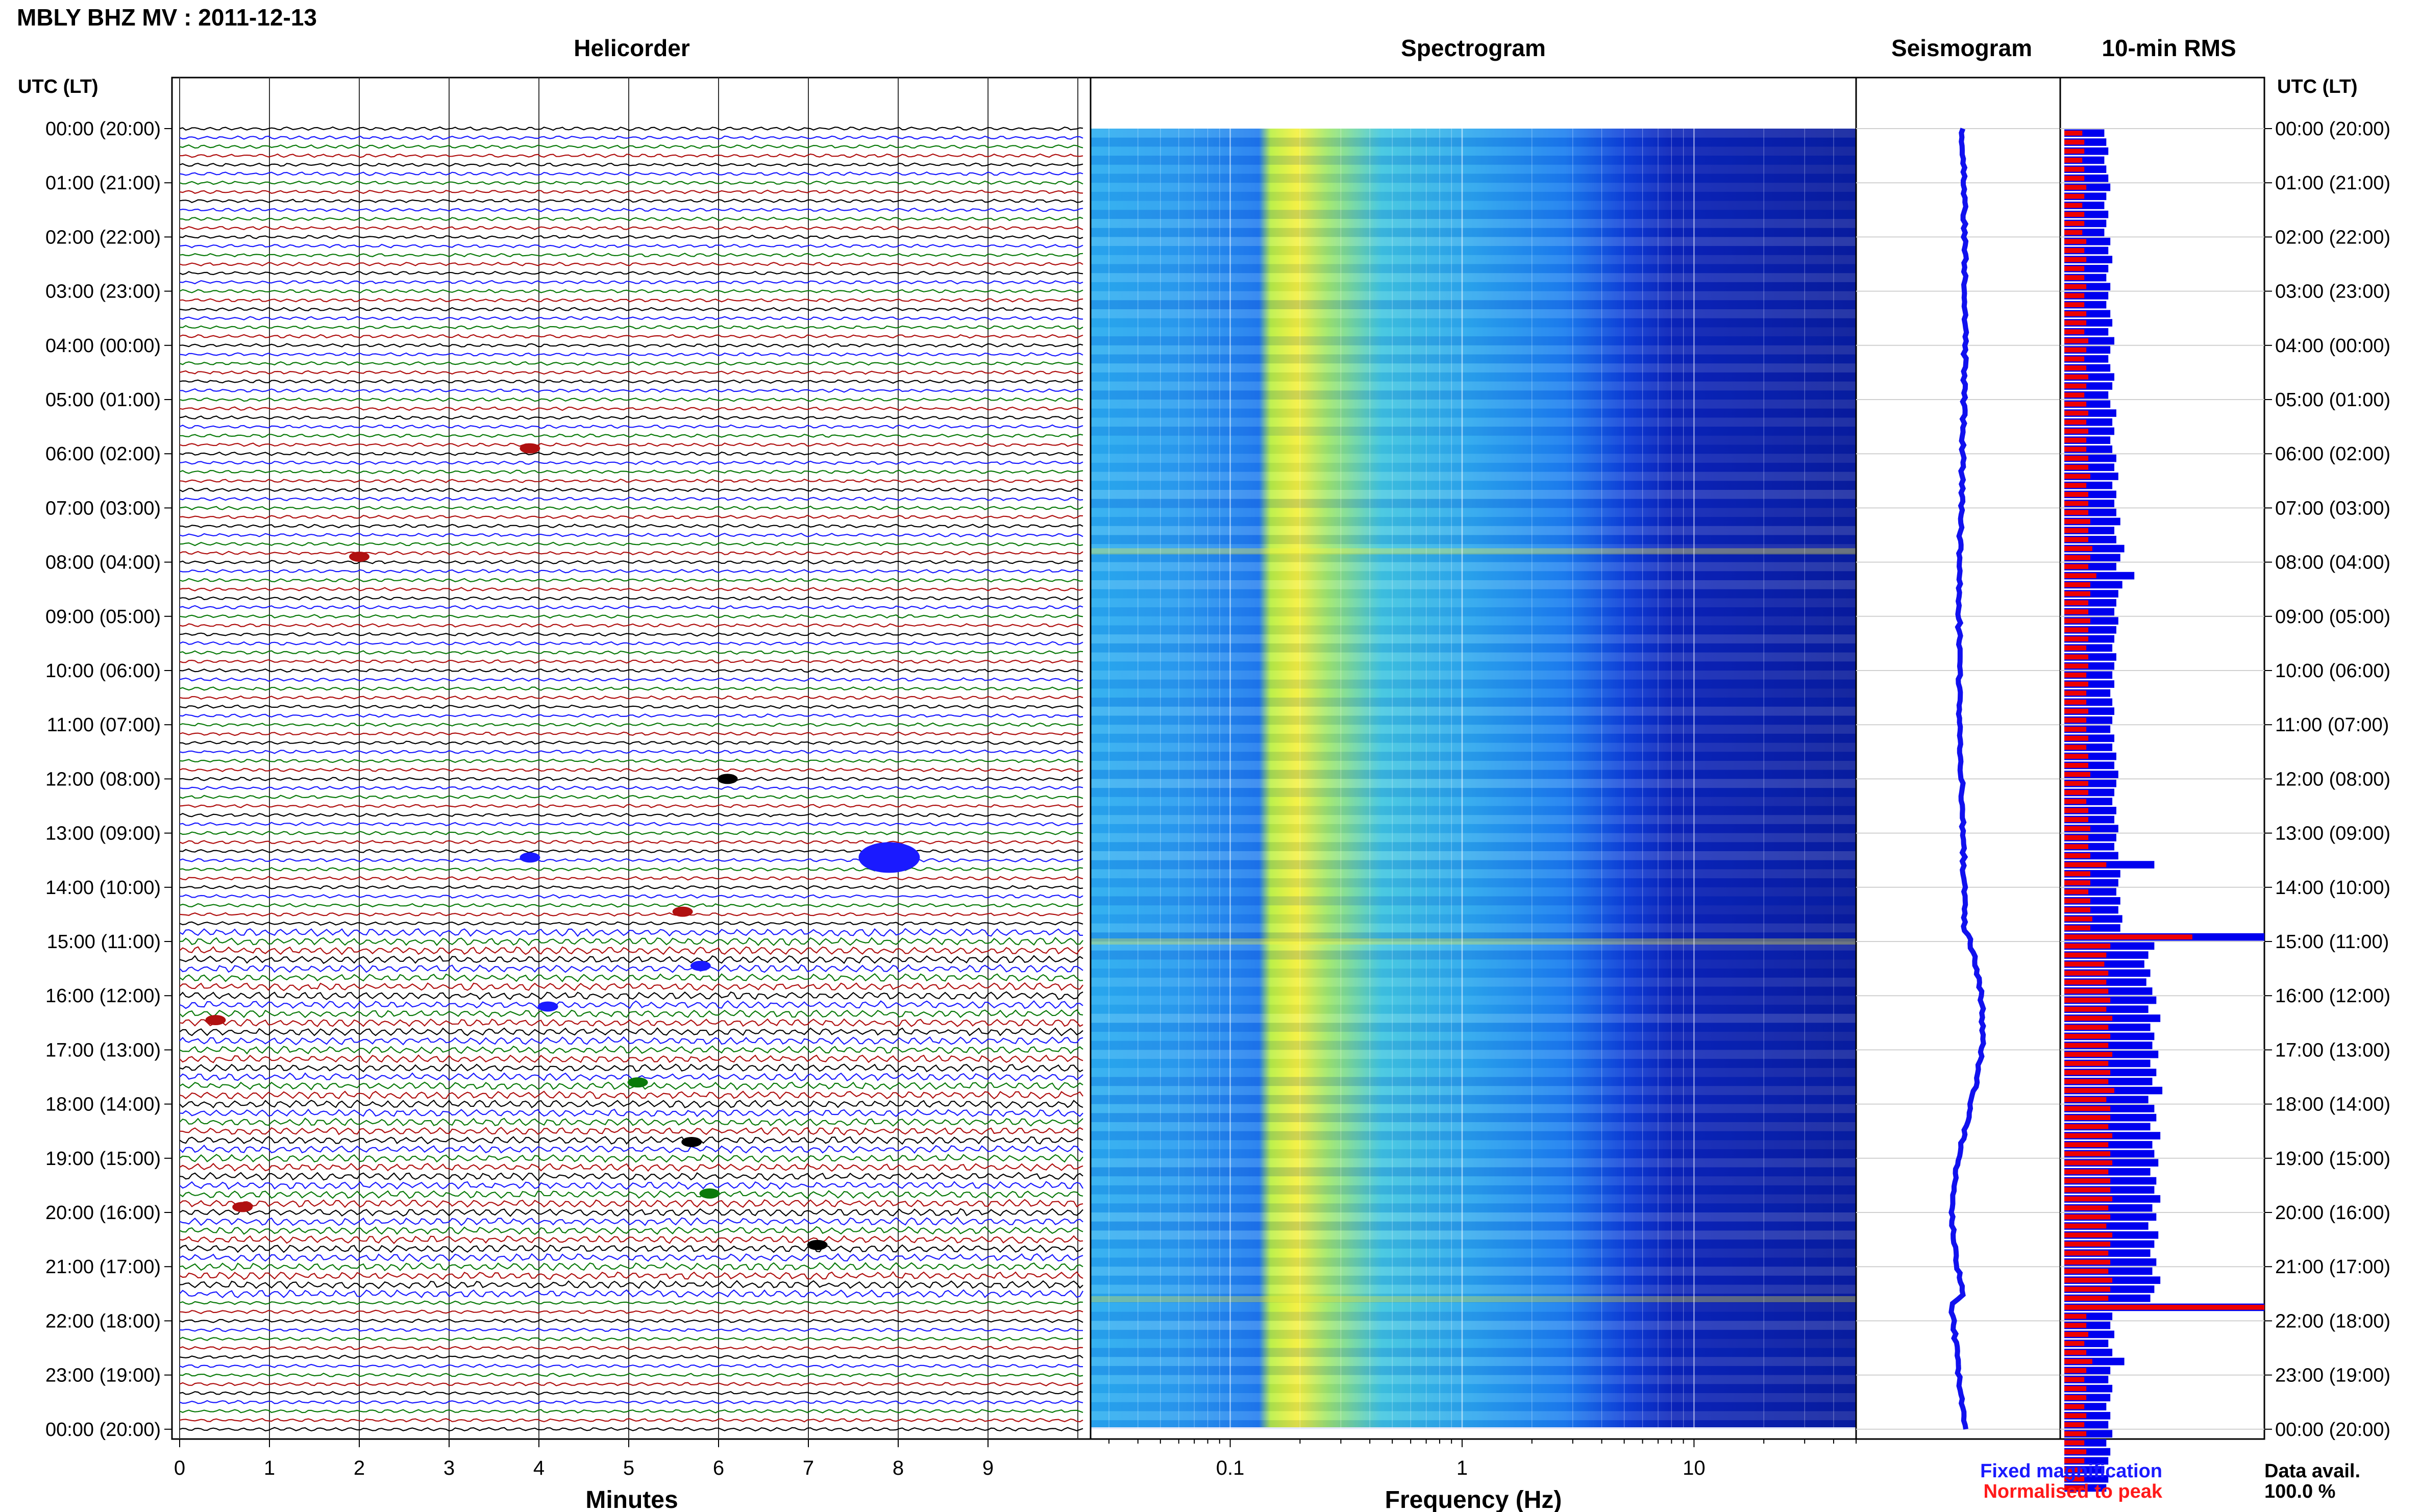 This screenshot has width=2419, height=1512. What do you see at coordinates (898, 1468) in the screenshot?
I see `minute-tick-label: 8` at bounding box center [898, 1468].